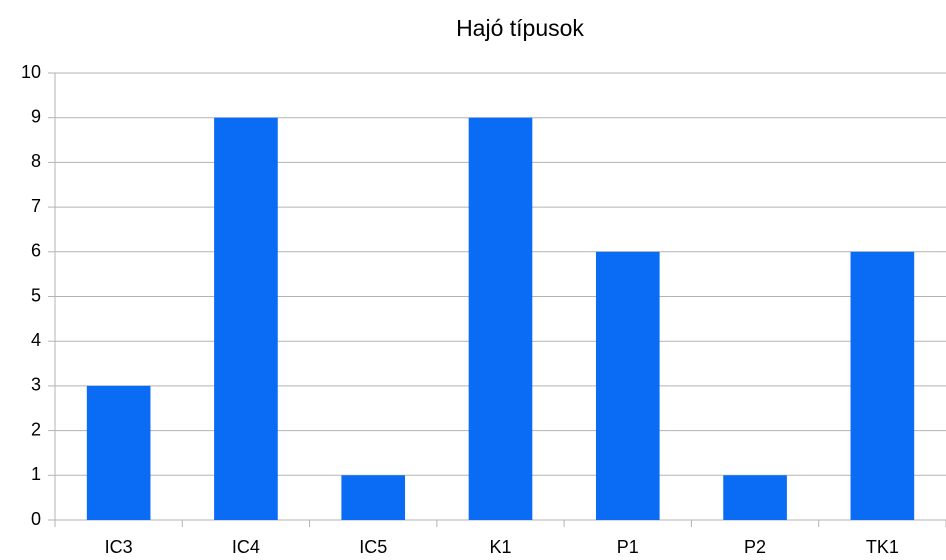  I want to click on y-tick-label: 2, so click(36, 429).